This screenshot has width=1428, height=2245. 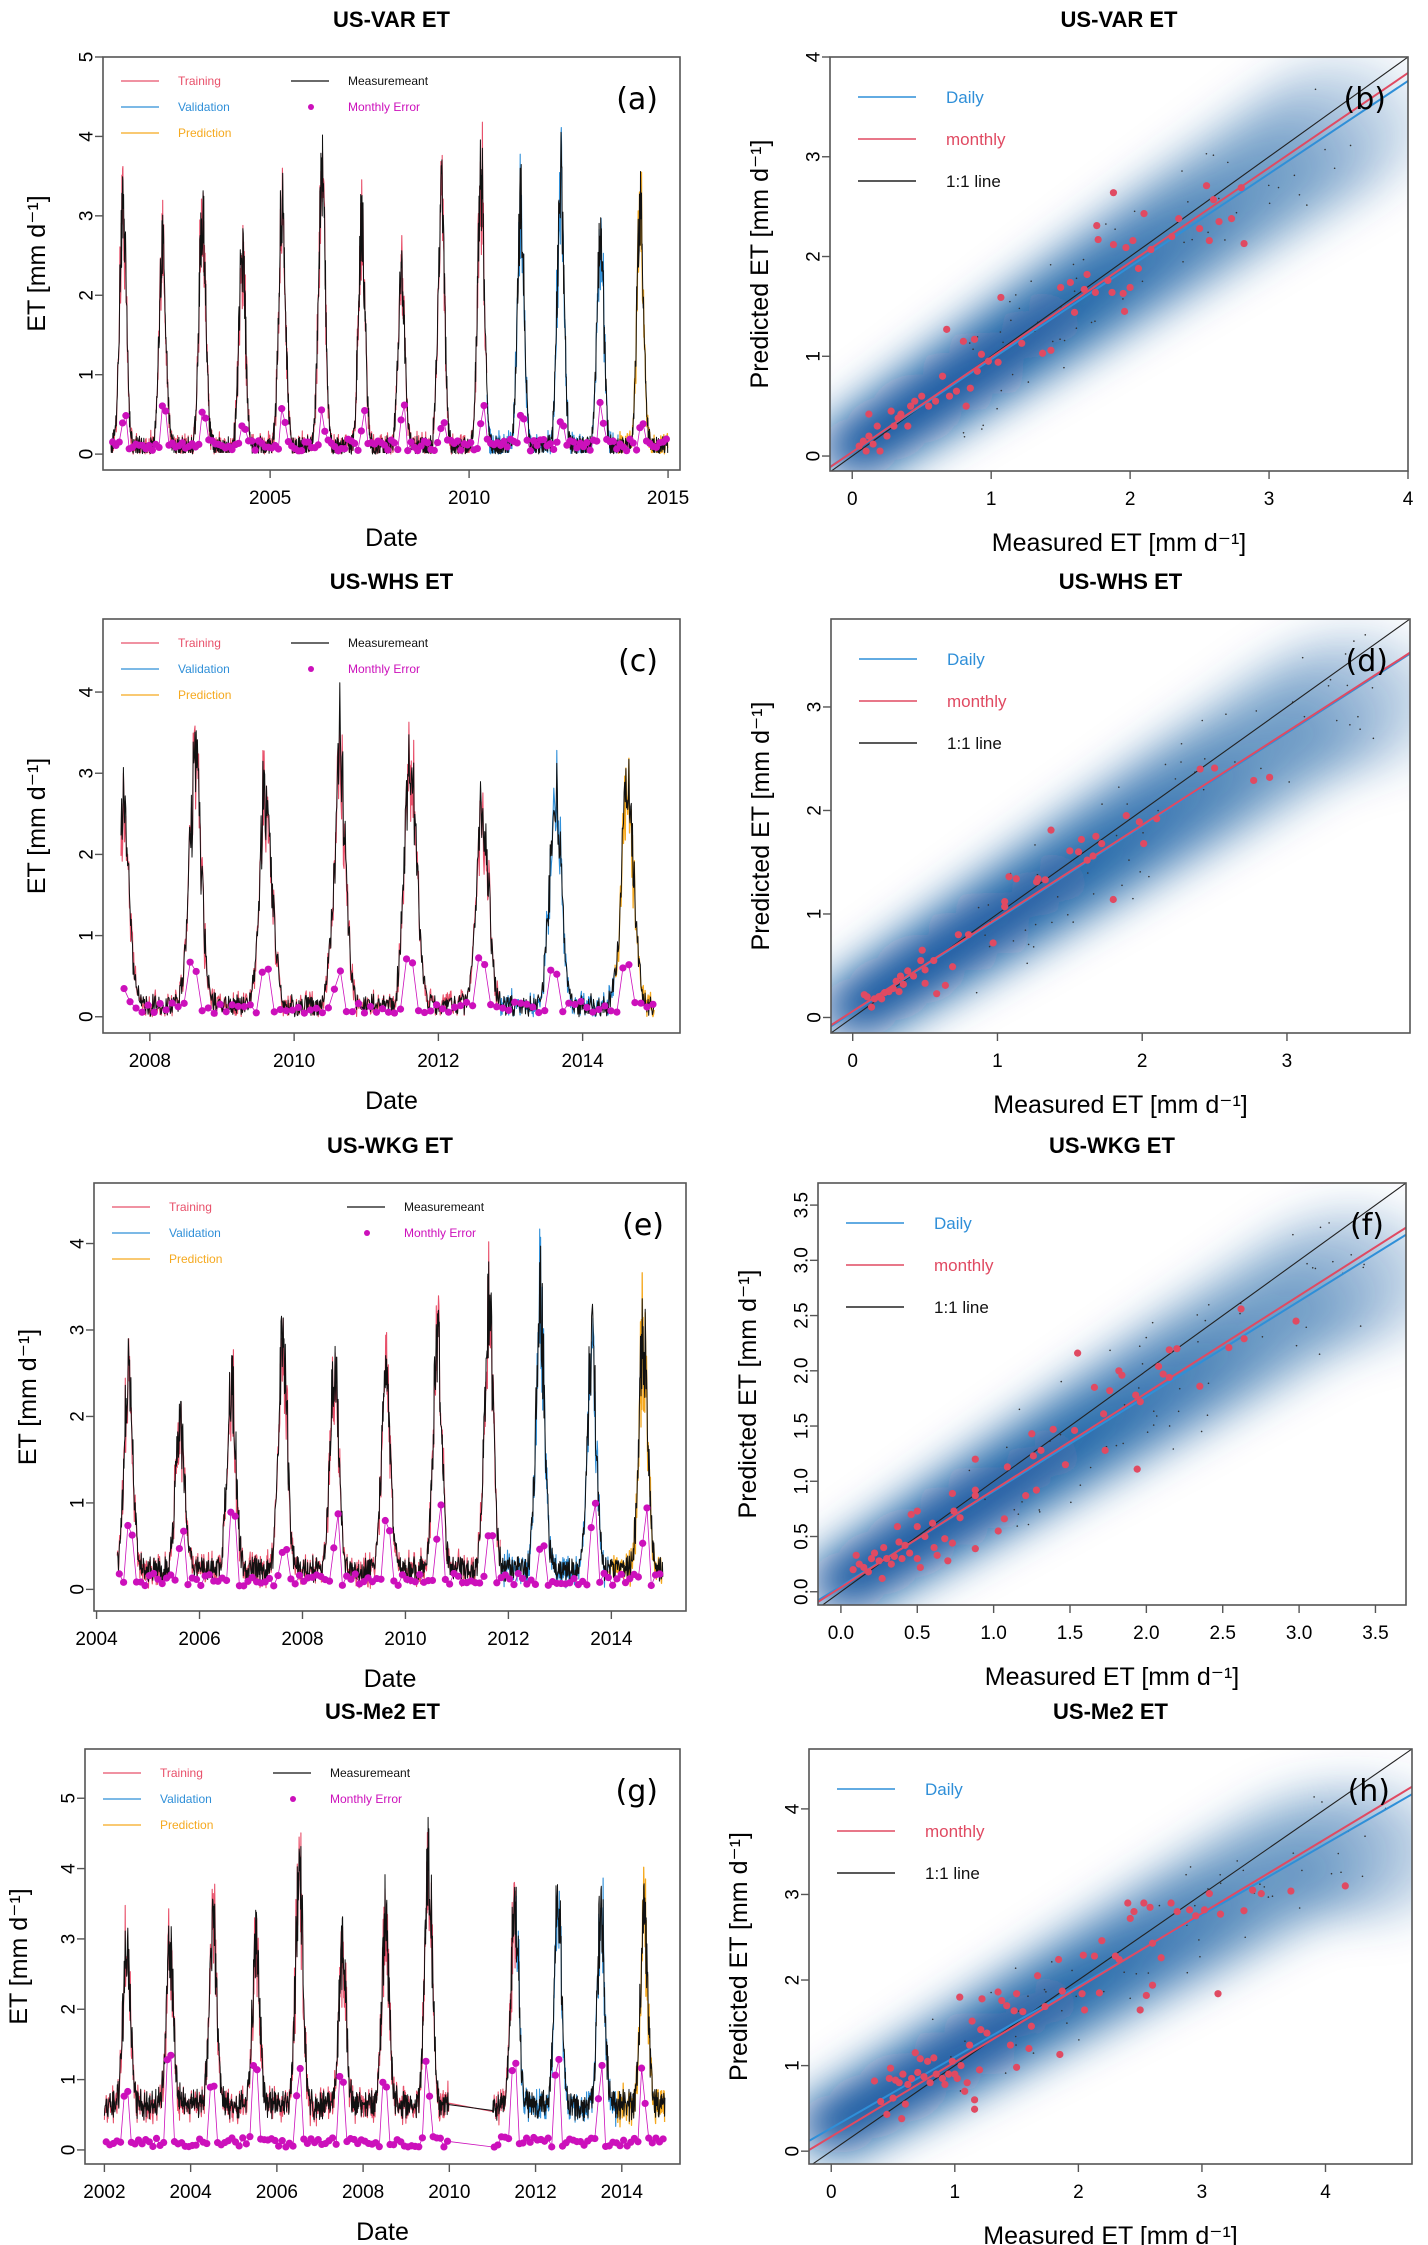 I want to click on legend-label-training: Training, so click(x=190, y=1207).